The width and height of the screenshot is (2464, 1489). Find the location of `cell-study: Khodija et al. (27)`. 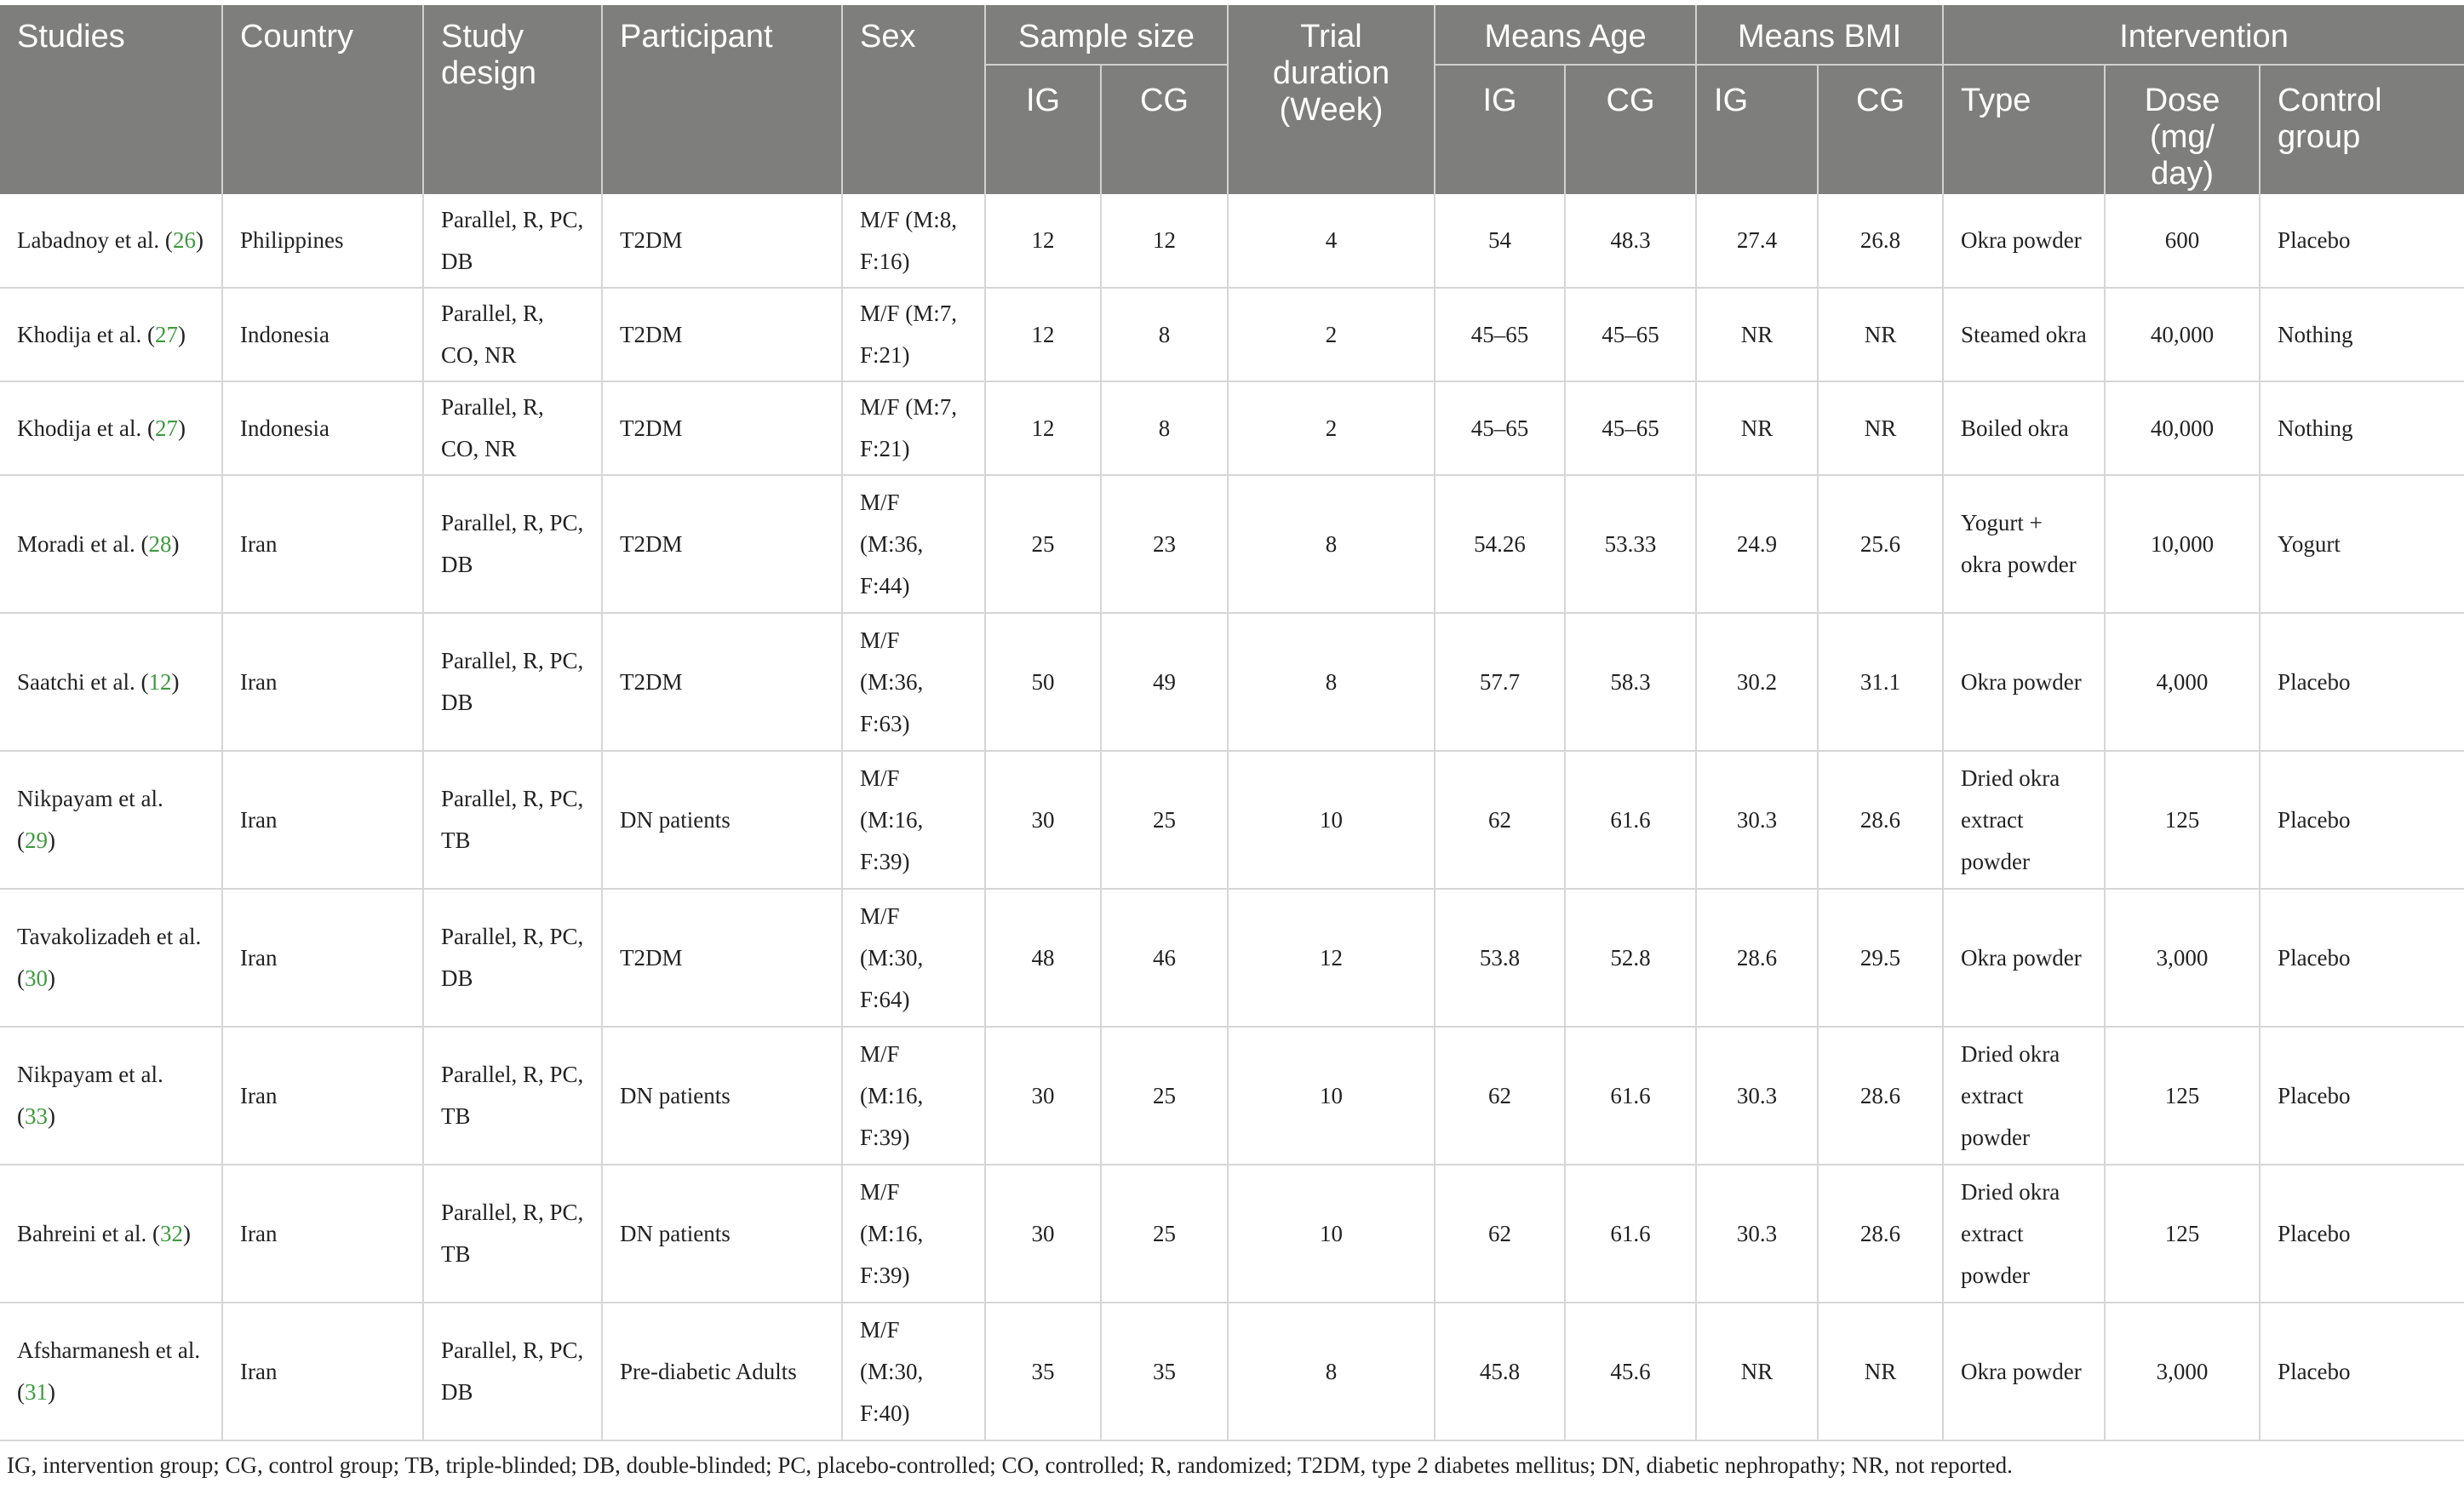

cell-study: Khodija et al. (27) is located at coordinates (112, 335).